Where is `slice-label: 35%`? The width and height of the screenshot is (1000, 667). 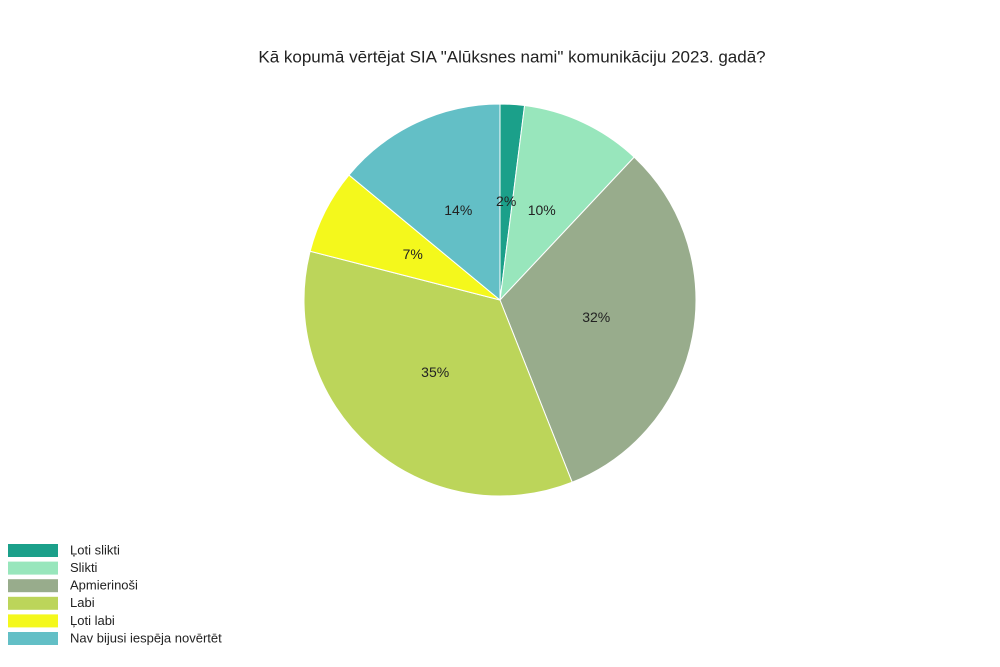 slice-label: 35% is located at coordinates (435, 372).